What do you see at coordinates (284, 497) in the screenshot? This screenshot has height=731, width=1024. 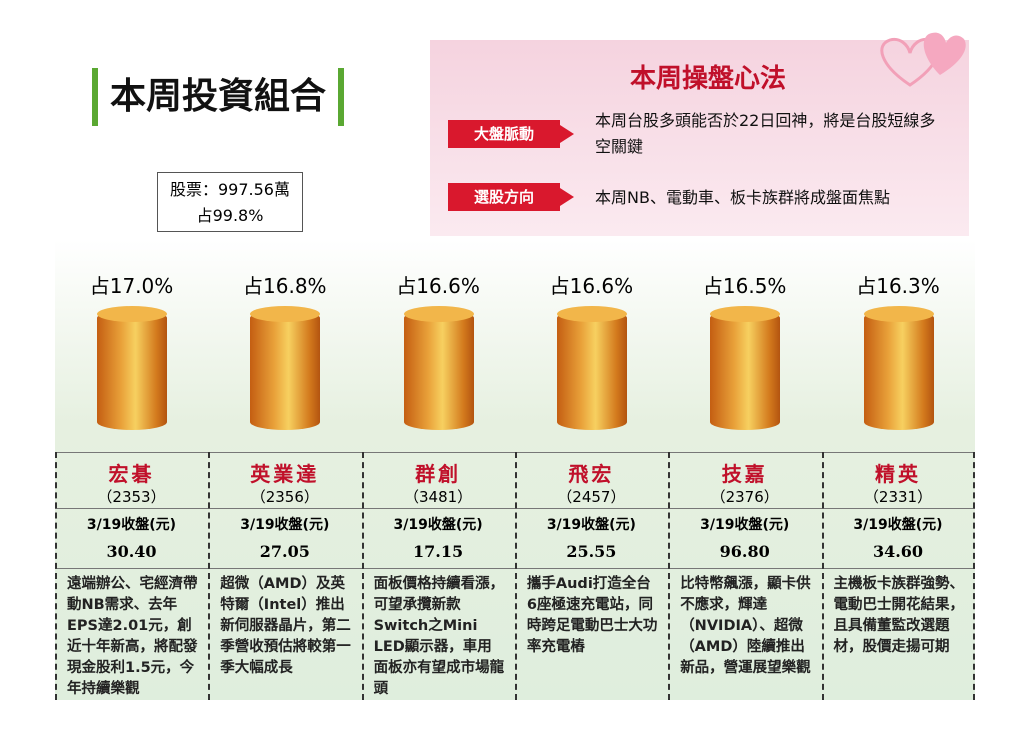 I see `stock-code: （2356）` at bounding box center [284, 497].